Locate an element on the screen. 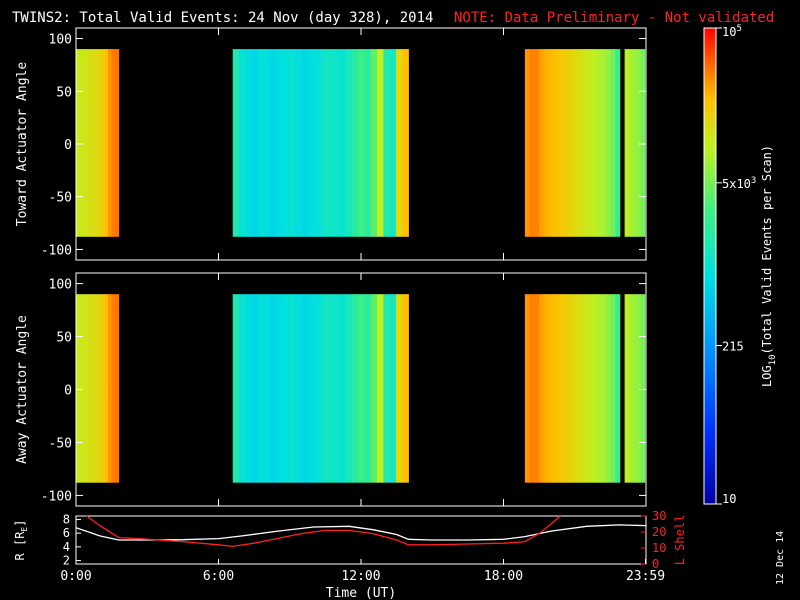 Image resolution: width=800 pixels, height=600 pixels. radius-ylabel-main: R [R is located at coordinates (20, 546).